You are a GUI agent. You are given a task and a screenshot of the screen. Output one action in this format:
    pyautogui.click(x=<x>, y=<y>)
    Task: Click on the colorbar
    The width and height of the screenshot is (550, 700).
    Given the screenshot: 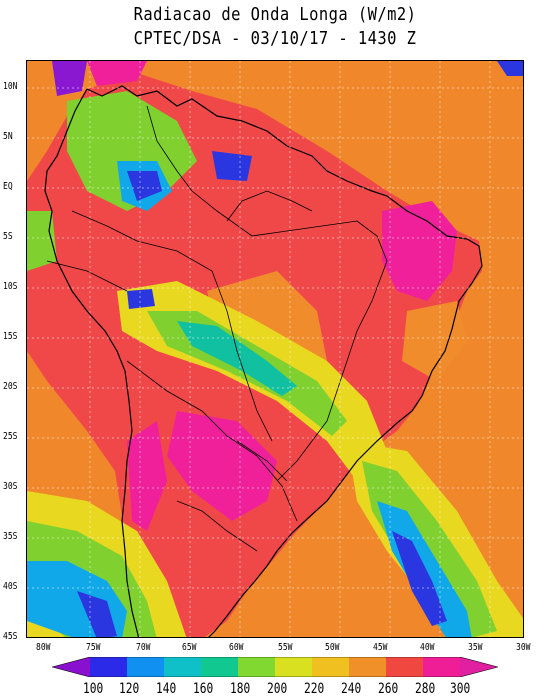 What is the action you would take?
    pyautogui.click(x=275, y=667)
    